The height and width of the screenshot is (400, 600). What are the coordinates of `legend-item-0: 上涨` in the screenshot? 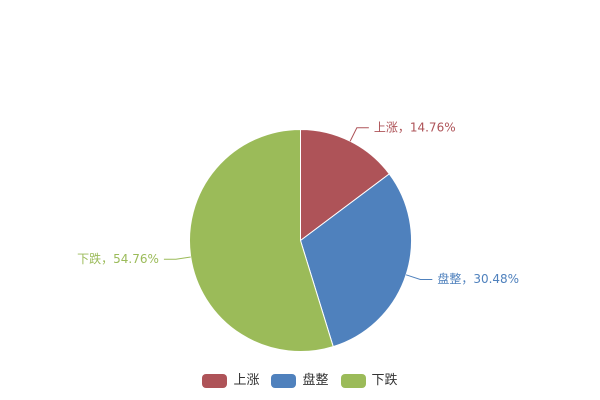 It's located at (230, 381).